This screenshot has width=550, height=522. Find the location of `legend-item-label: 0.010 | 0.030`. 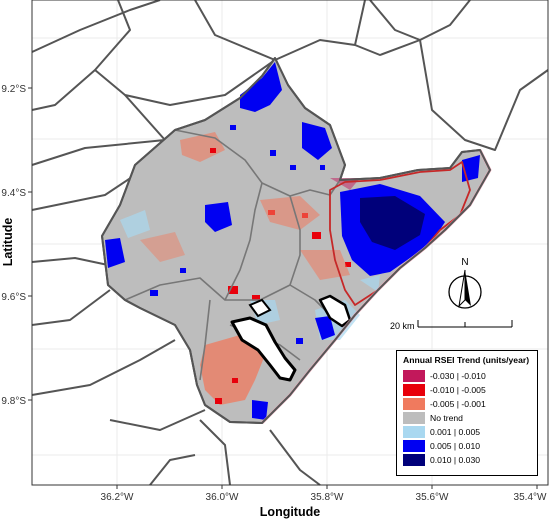

legend-item-label: 0.010 | 0.030 is located at coordinates (455, 460).